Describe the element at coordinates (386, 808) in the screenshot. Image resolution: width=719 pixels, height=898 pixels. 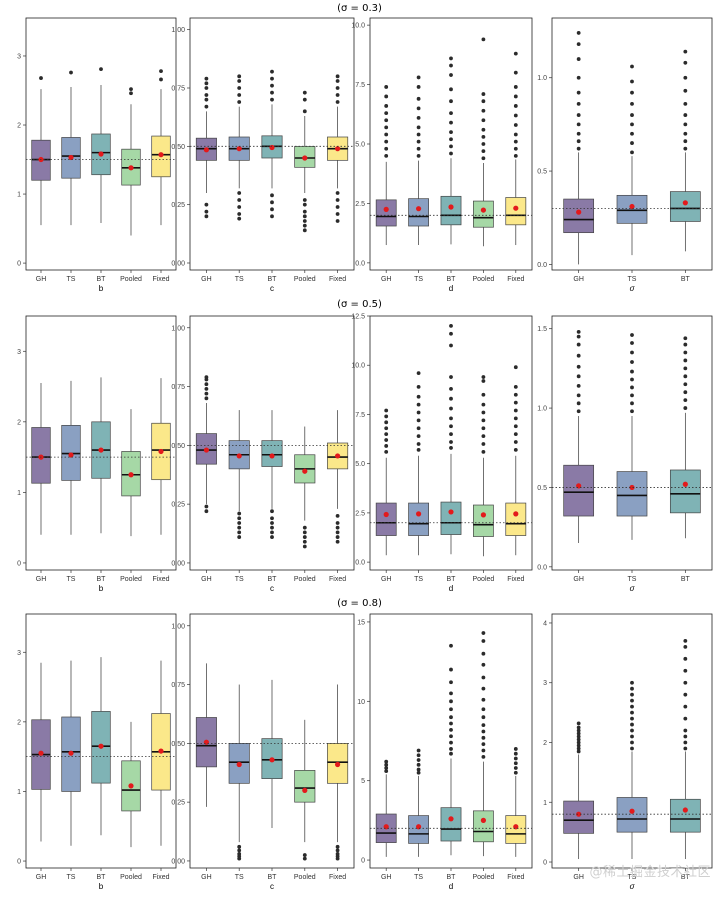
I see `box-gh` at that location.